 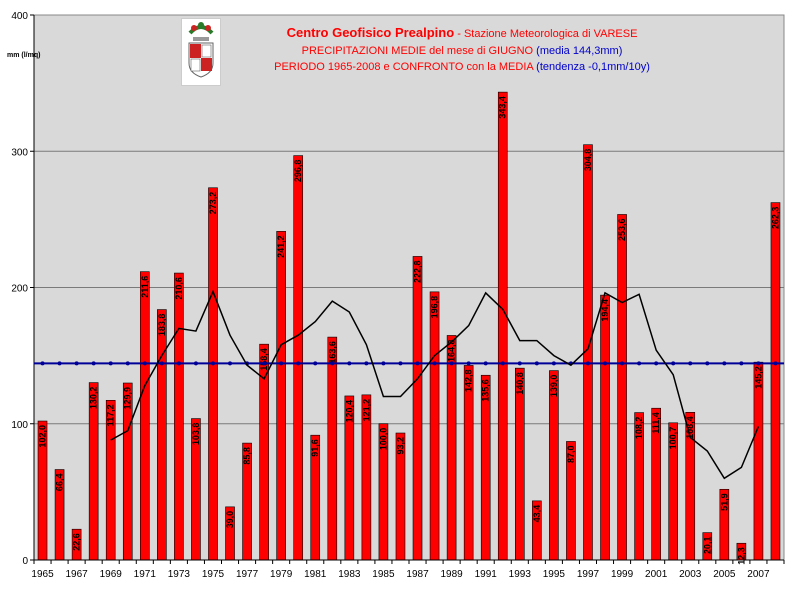 I want to click on x-tick-label: 1979, so click(x=281, y=574).